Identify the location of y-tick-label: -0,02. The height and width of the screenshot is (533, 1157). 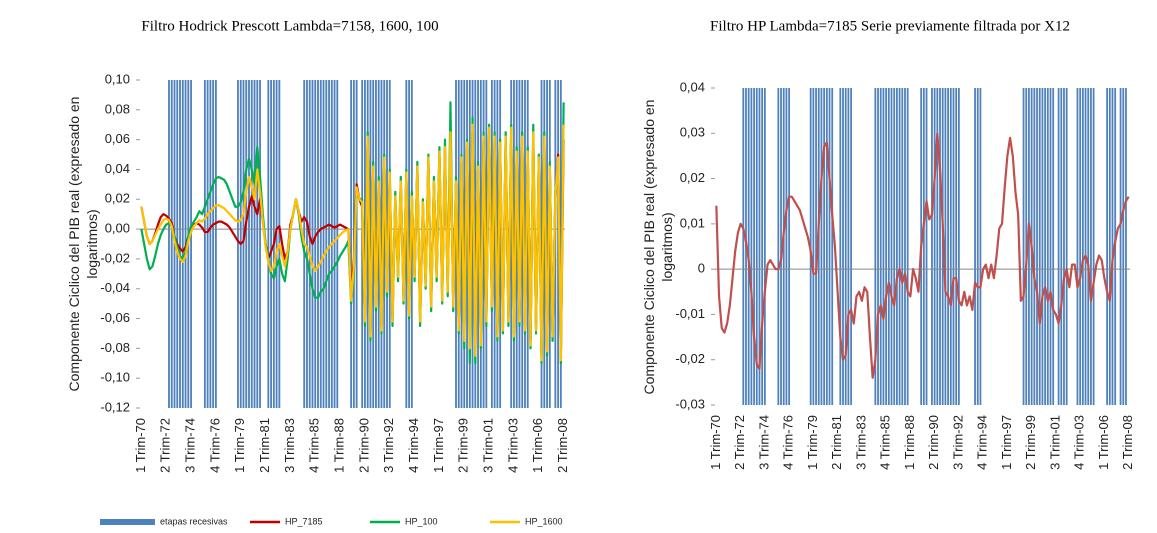
(690, 358).